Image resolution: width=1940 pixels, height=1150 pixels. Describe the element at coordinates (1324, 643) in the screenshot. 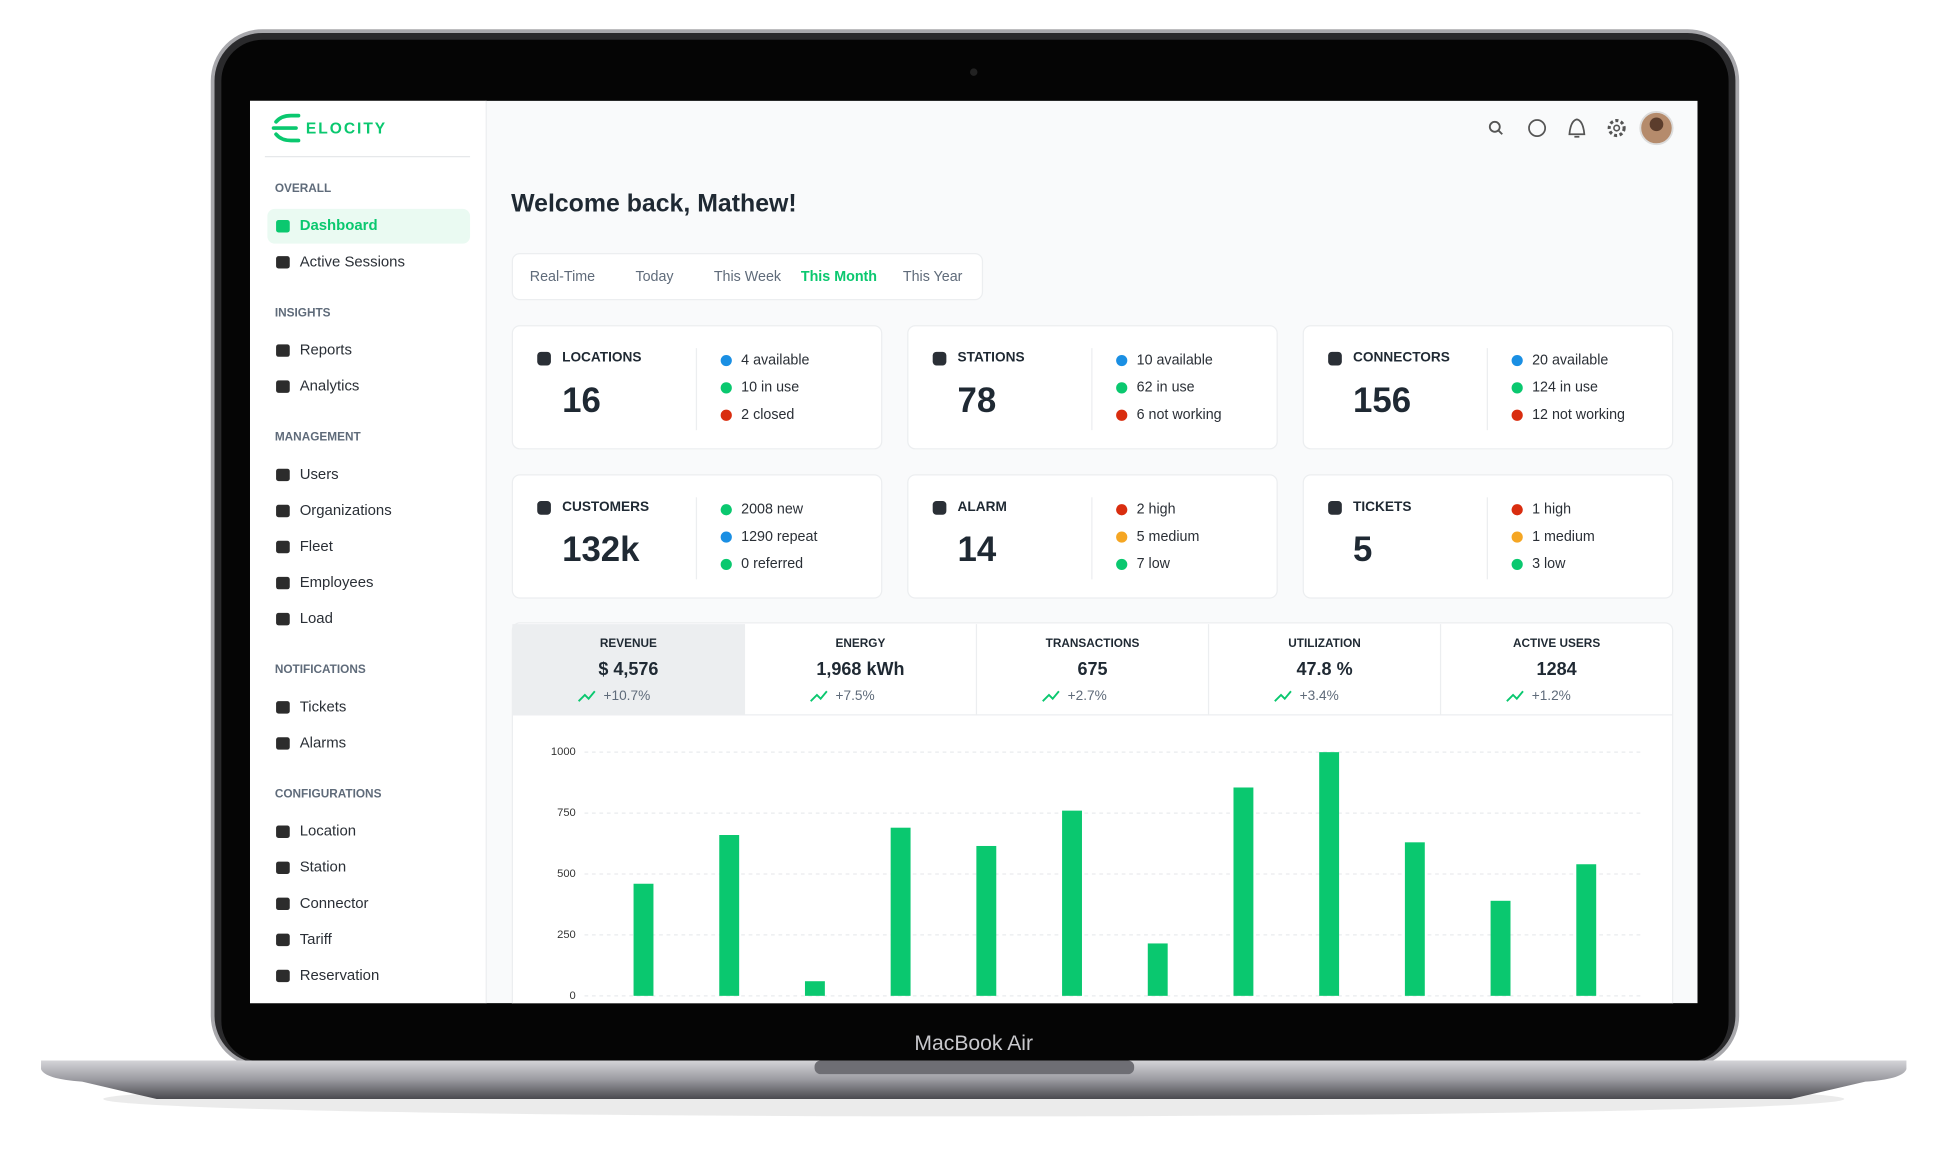

I see `kpi-label: UTILIZATION` at that location.